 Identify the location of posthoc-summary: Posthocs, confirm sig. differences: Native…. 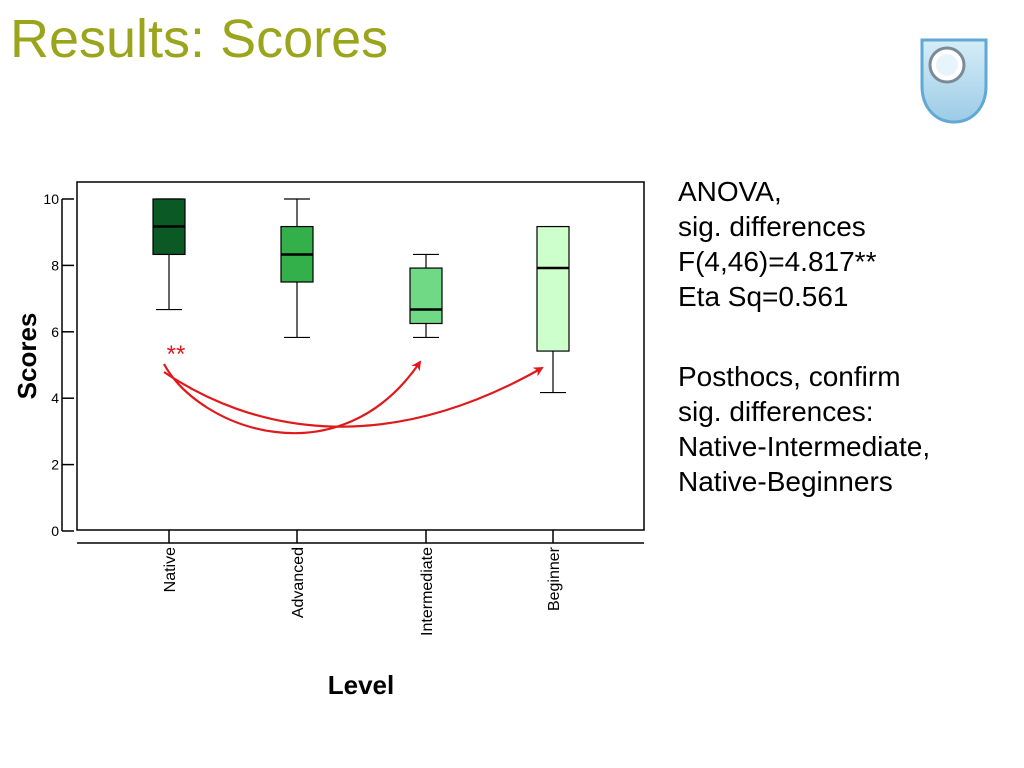
(848, 429).